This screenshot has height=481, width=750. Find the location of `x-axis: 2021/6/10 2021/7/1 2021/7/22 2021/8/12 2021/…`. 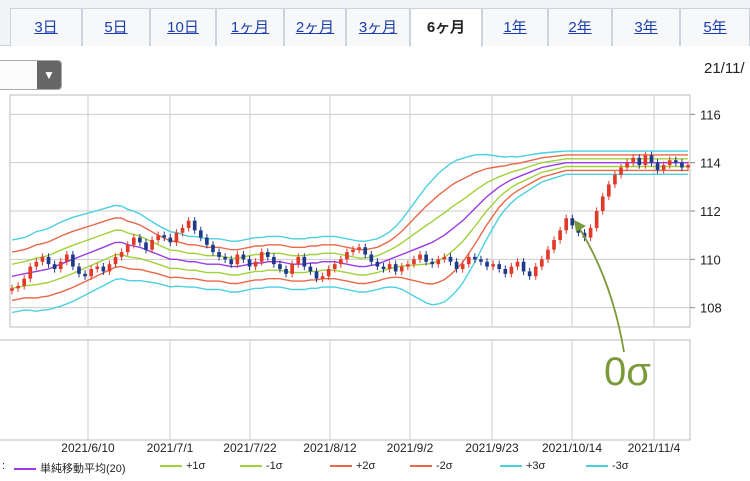

x-axis: 2021/6/10 2021/7/1 2021/7/22 2021/8/12 2021/… is located at coordinates (370, 448).